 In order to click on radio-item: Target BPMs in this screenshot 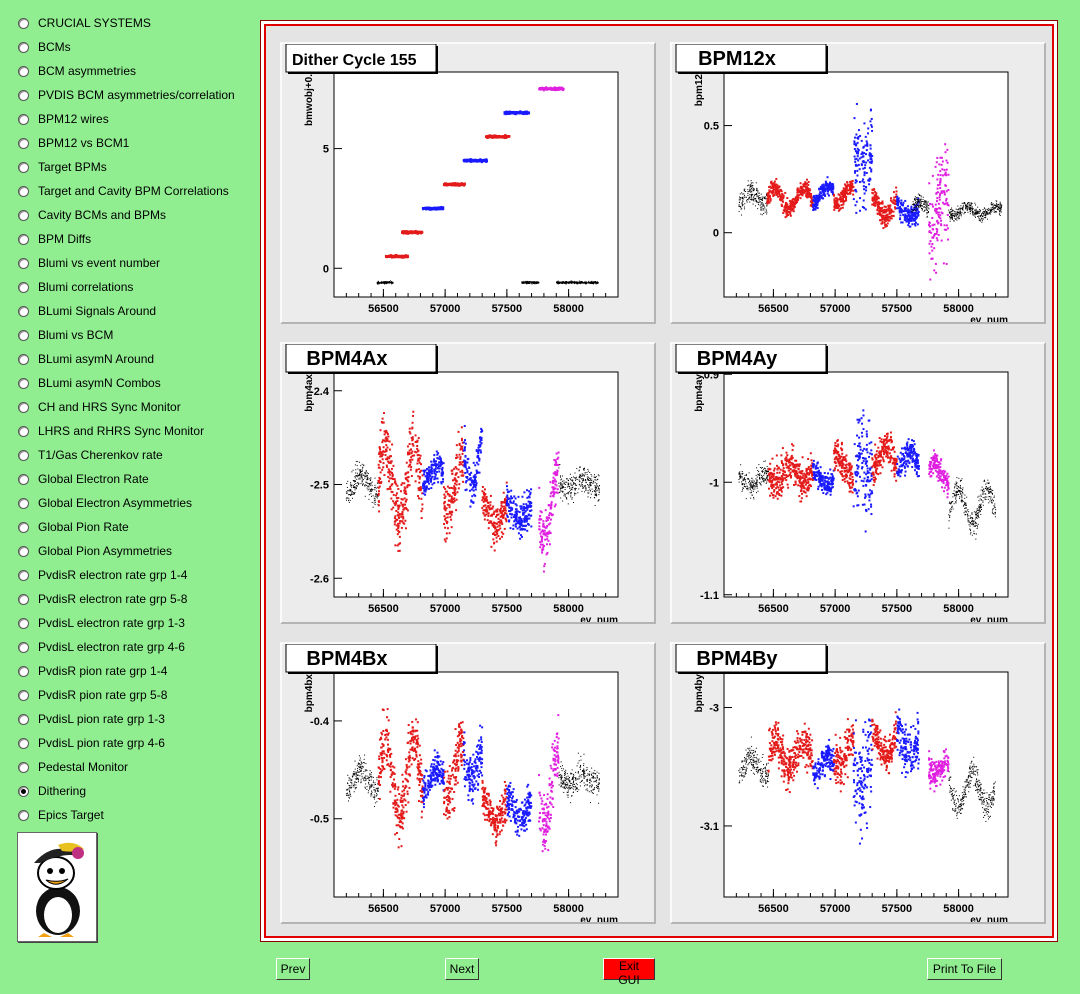, I will do `click(62, 167)`.